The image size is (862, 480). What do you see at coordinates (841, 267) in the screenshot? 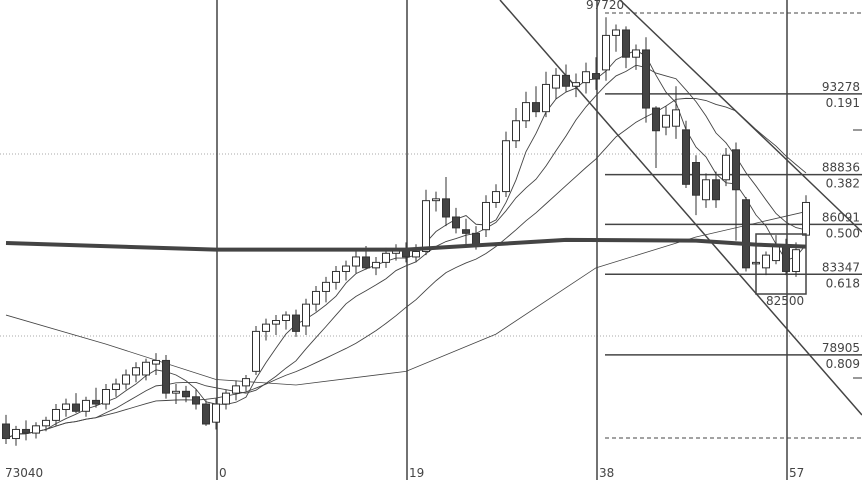
I see `fibonacci-price-label: 83347` at bounding box center [841, 267].